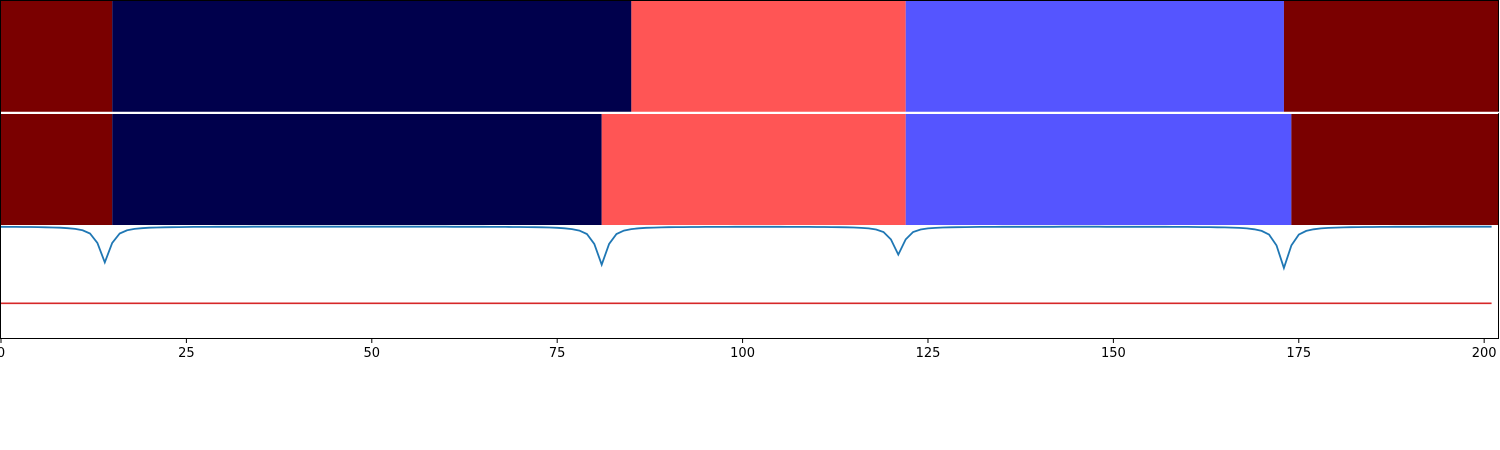 The image size is (1500, 450). I want to click on x-tick-label-25: 25, so click(186, 353).